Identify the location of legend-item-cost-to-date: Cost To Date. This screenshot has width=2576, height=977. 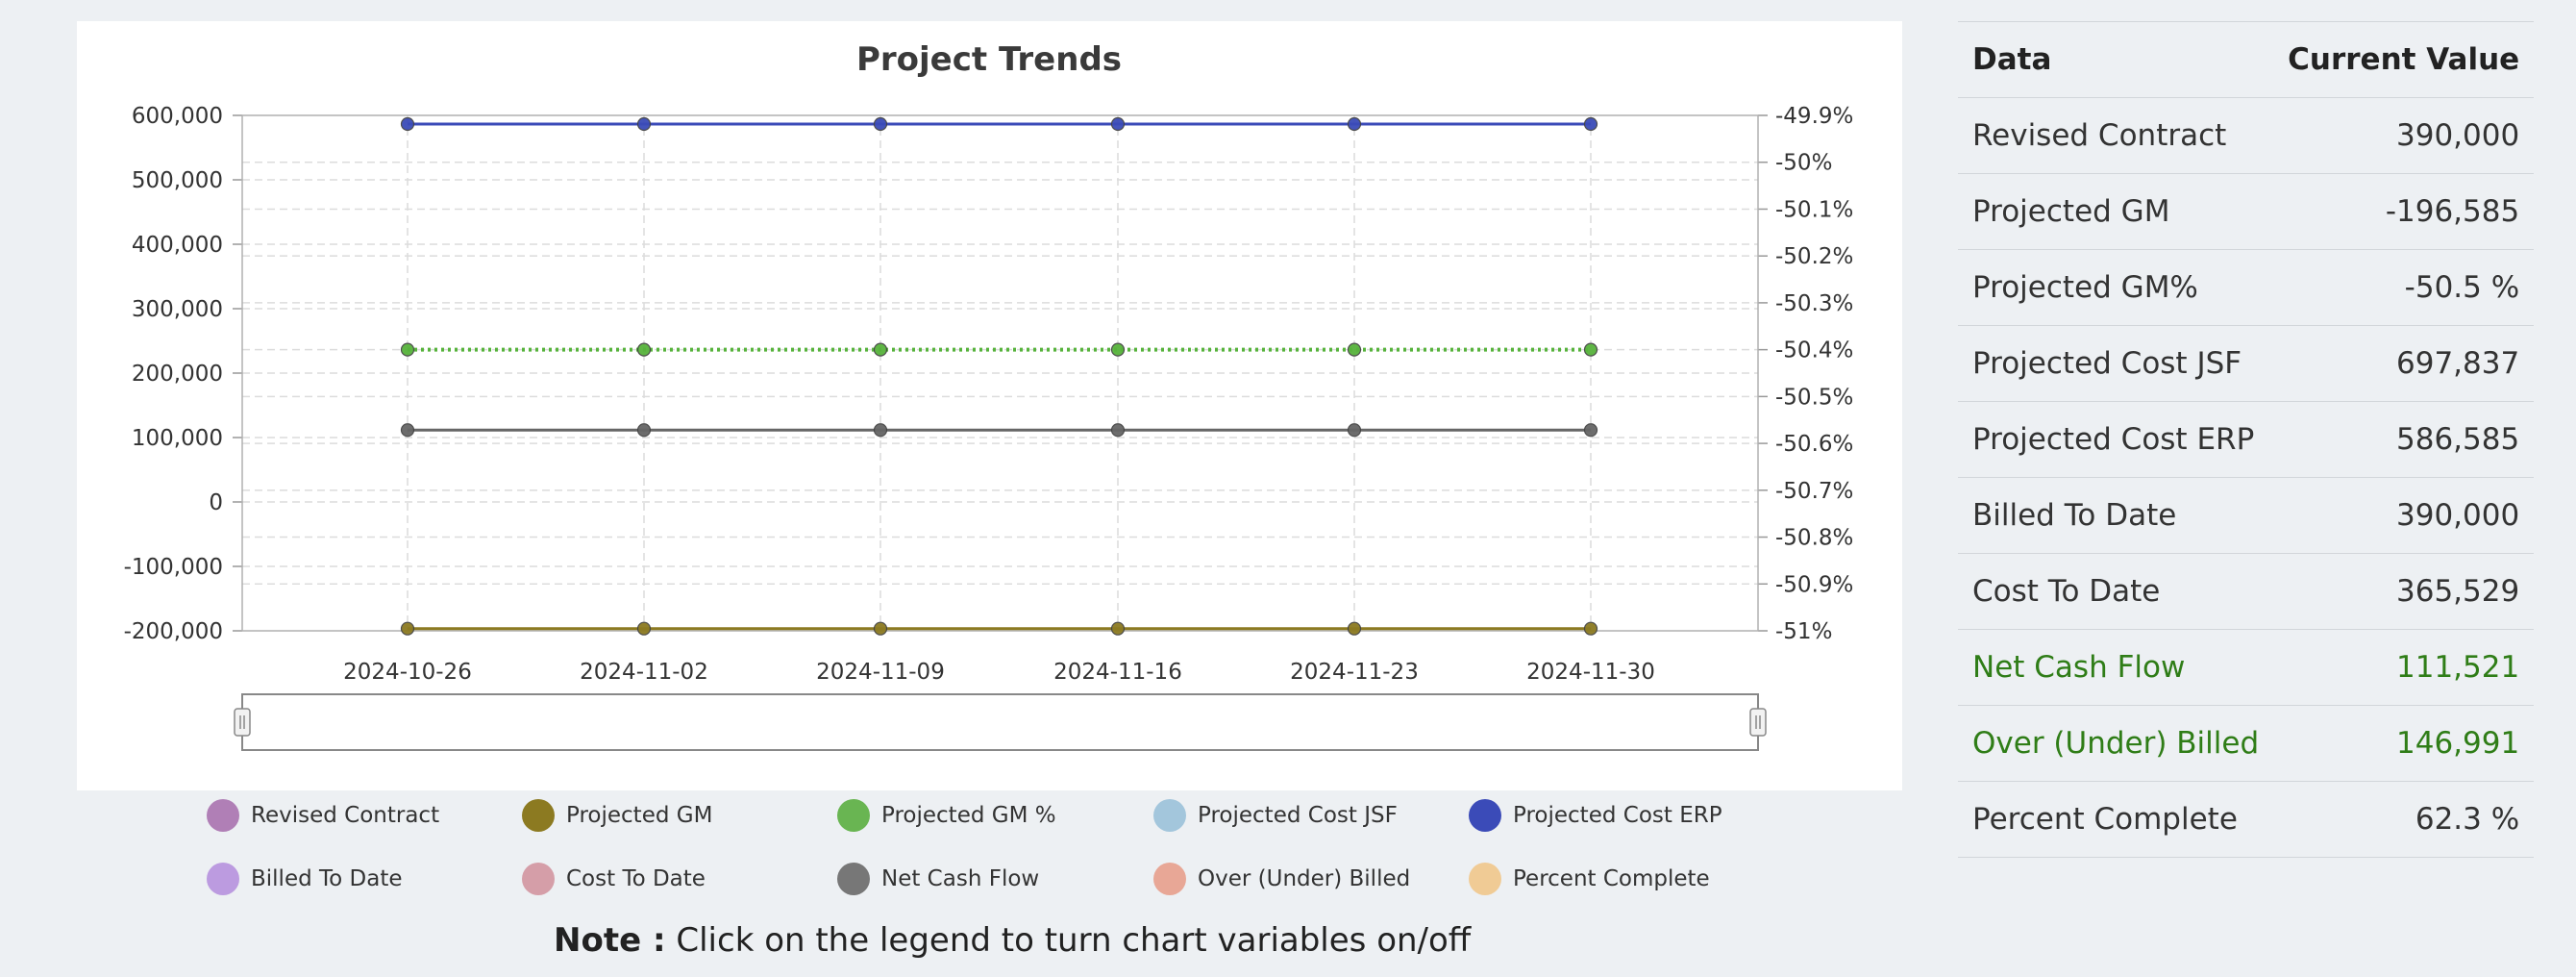
(614, 879).